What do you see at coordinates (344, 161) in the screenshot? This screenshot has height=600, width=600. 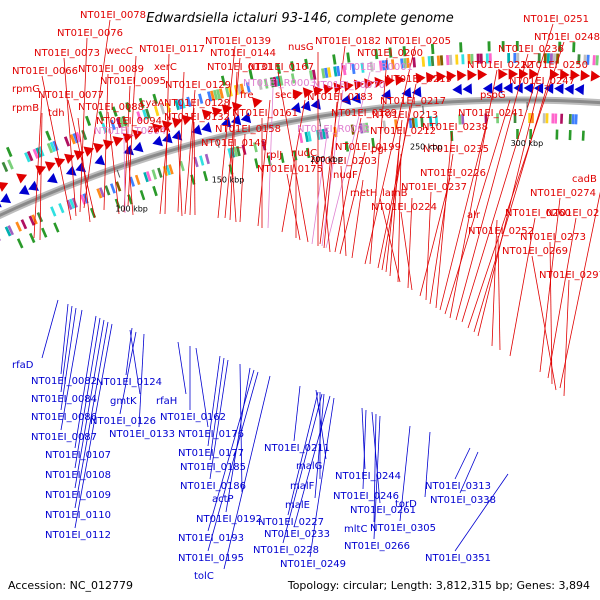 I see `gene-label: NT01EI_0203` at bounding box center [344, 161].